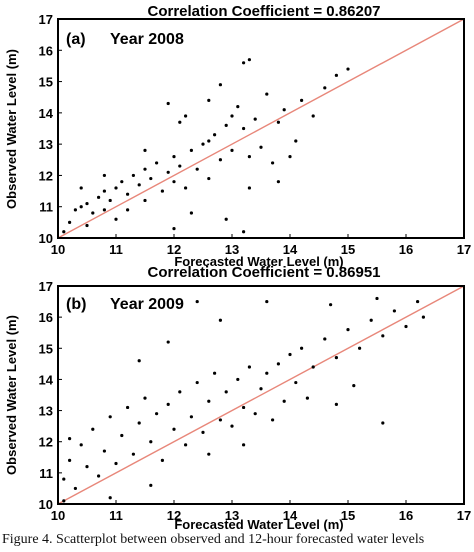 This screenshot has width=474, height=552. Describe the element at coordinates (264, 11) in the screenshot. I see `chart-title-a: Correlation Coefficient = 0.86207` at that location.